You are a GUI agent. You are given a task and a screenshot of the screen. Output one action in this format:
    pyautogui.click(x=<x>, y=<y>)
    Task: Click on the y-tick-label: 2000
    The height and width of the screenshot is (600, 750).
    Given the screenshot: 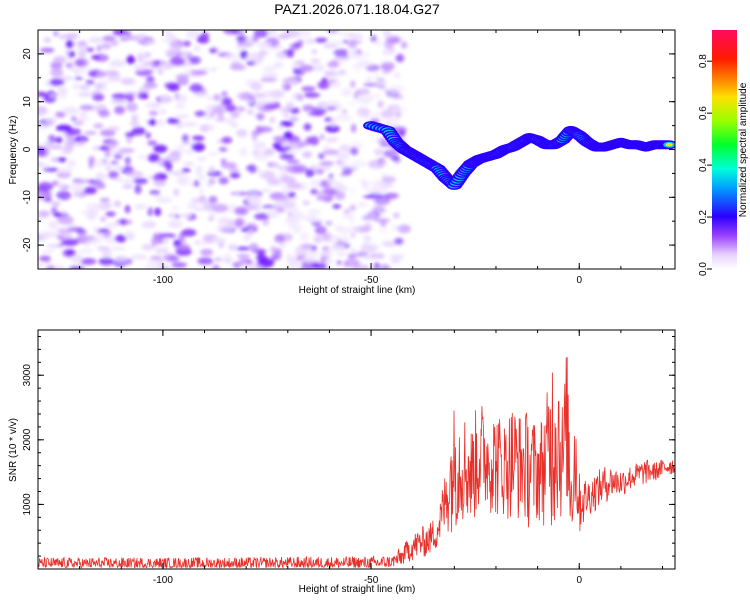 What is the action you would take?
    pyautogui.click(x=27, y=439)
    